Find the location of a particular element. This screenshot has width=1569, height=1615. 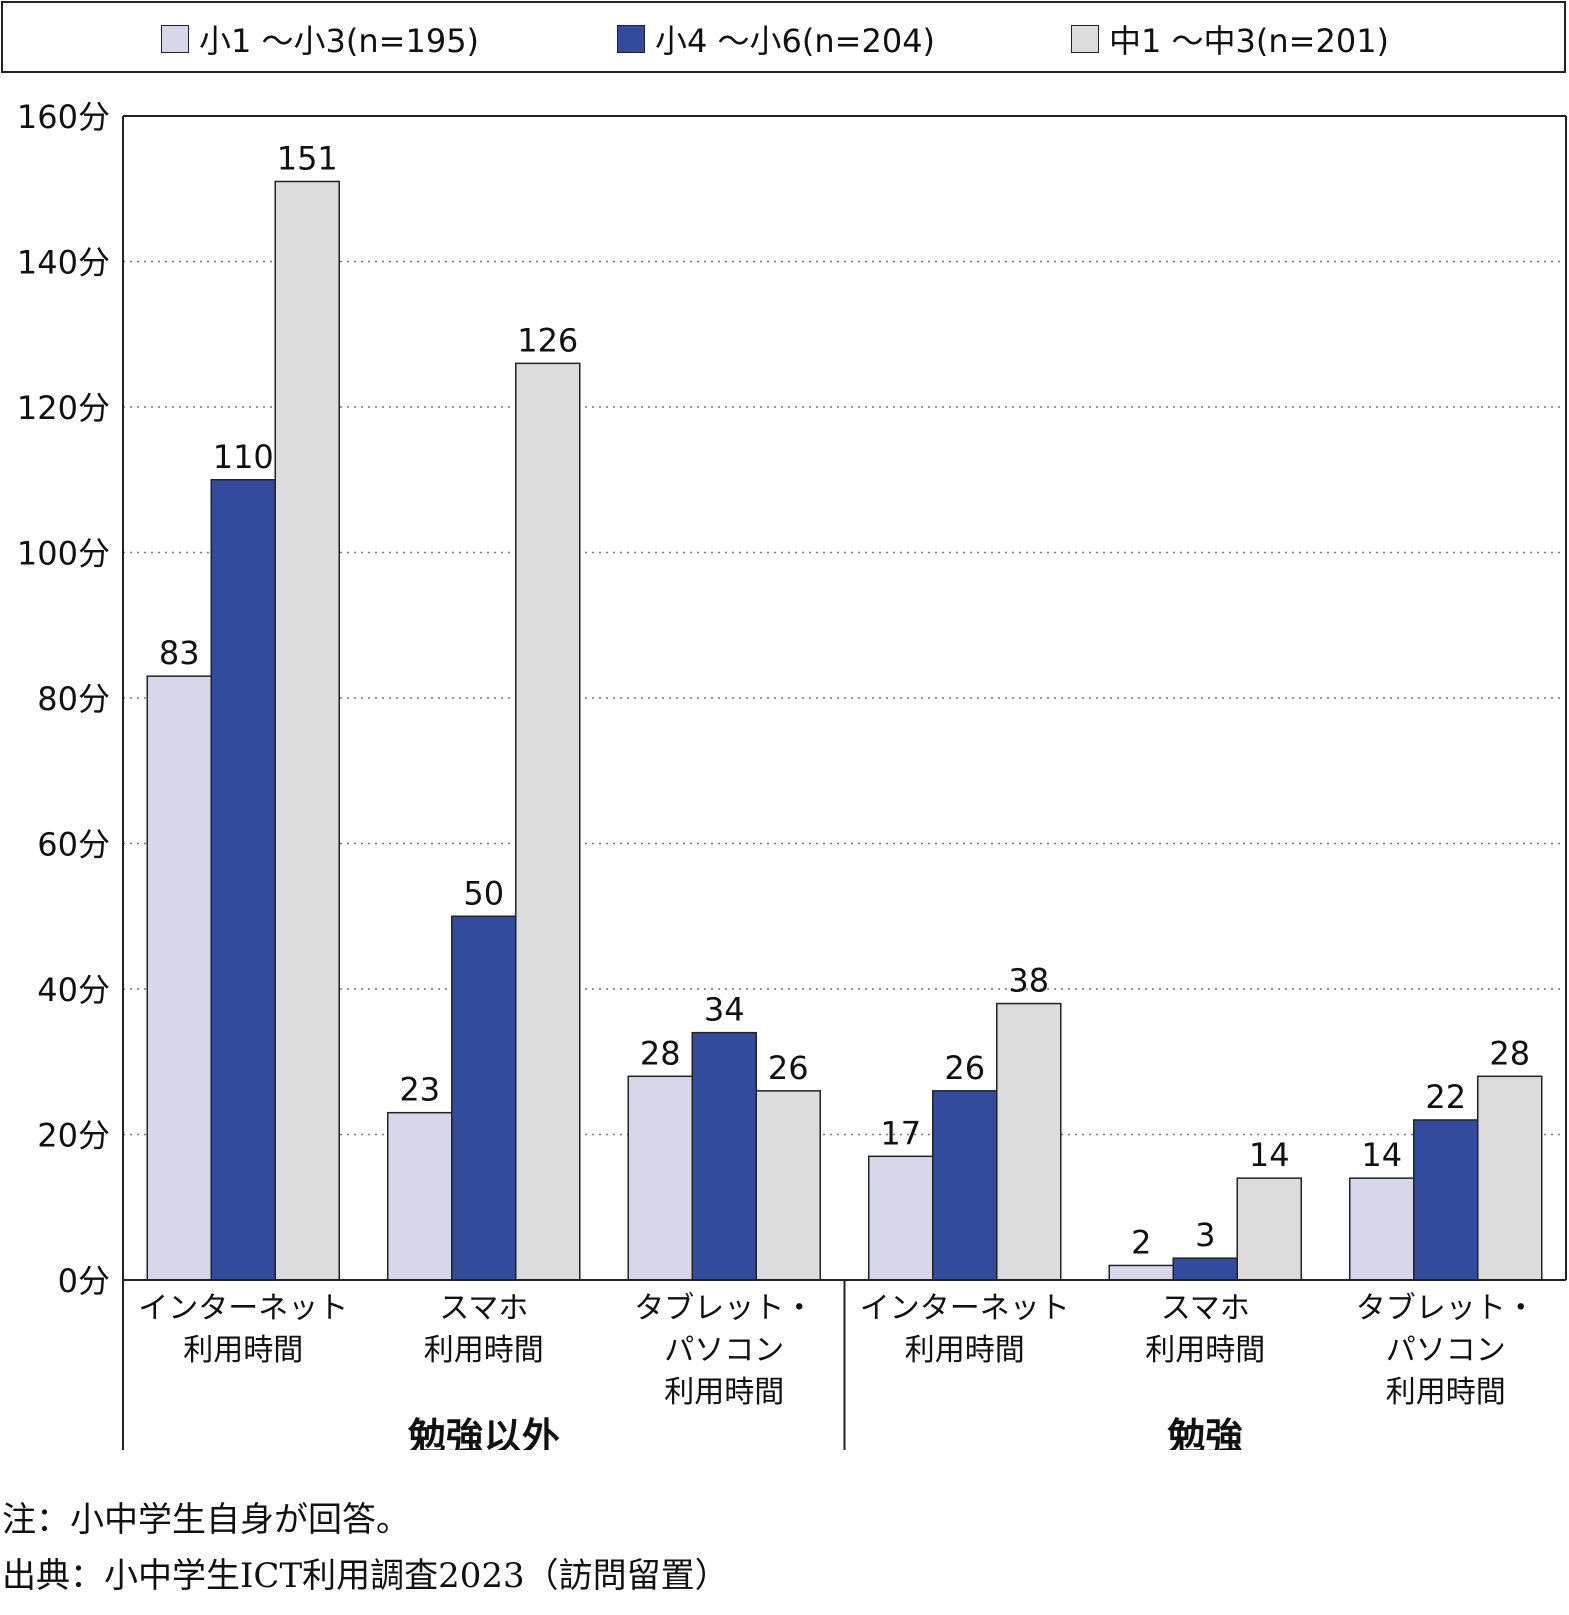

data-label: 17 is located at coordinates (900, 1133).